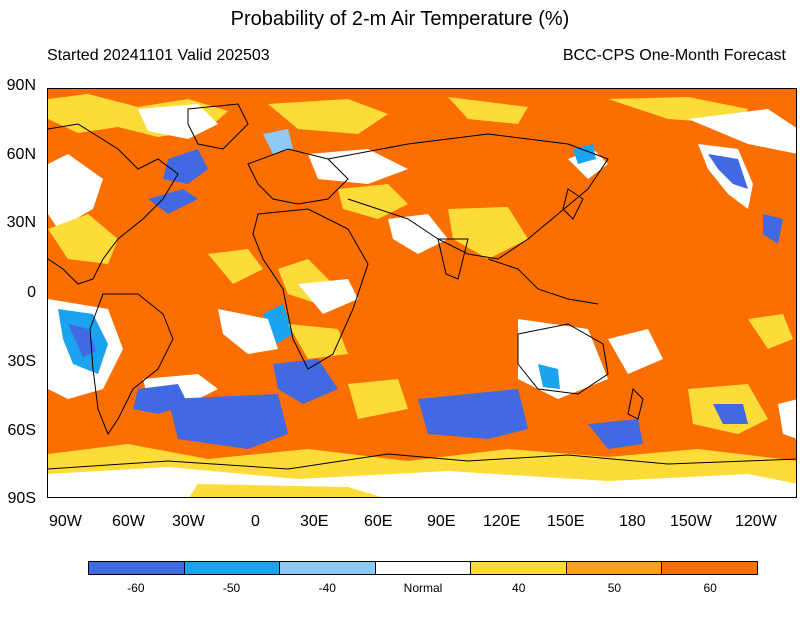  What do you see at coordinates (691, 521) in the screenshot?
I see `lon-label-150w: 150W` at bounding box center [691, 521].